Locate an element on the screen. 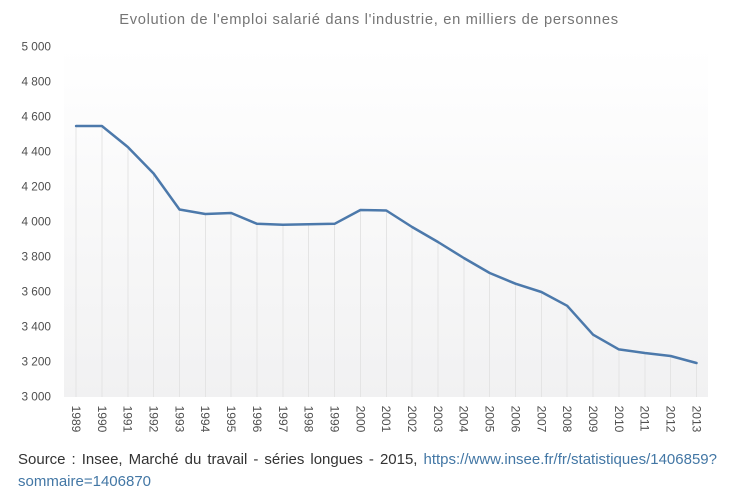 The image size is (730, 494). svg-text: 1993 is located at coordinates (179, 419).